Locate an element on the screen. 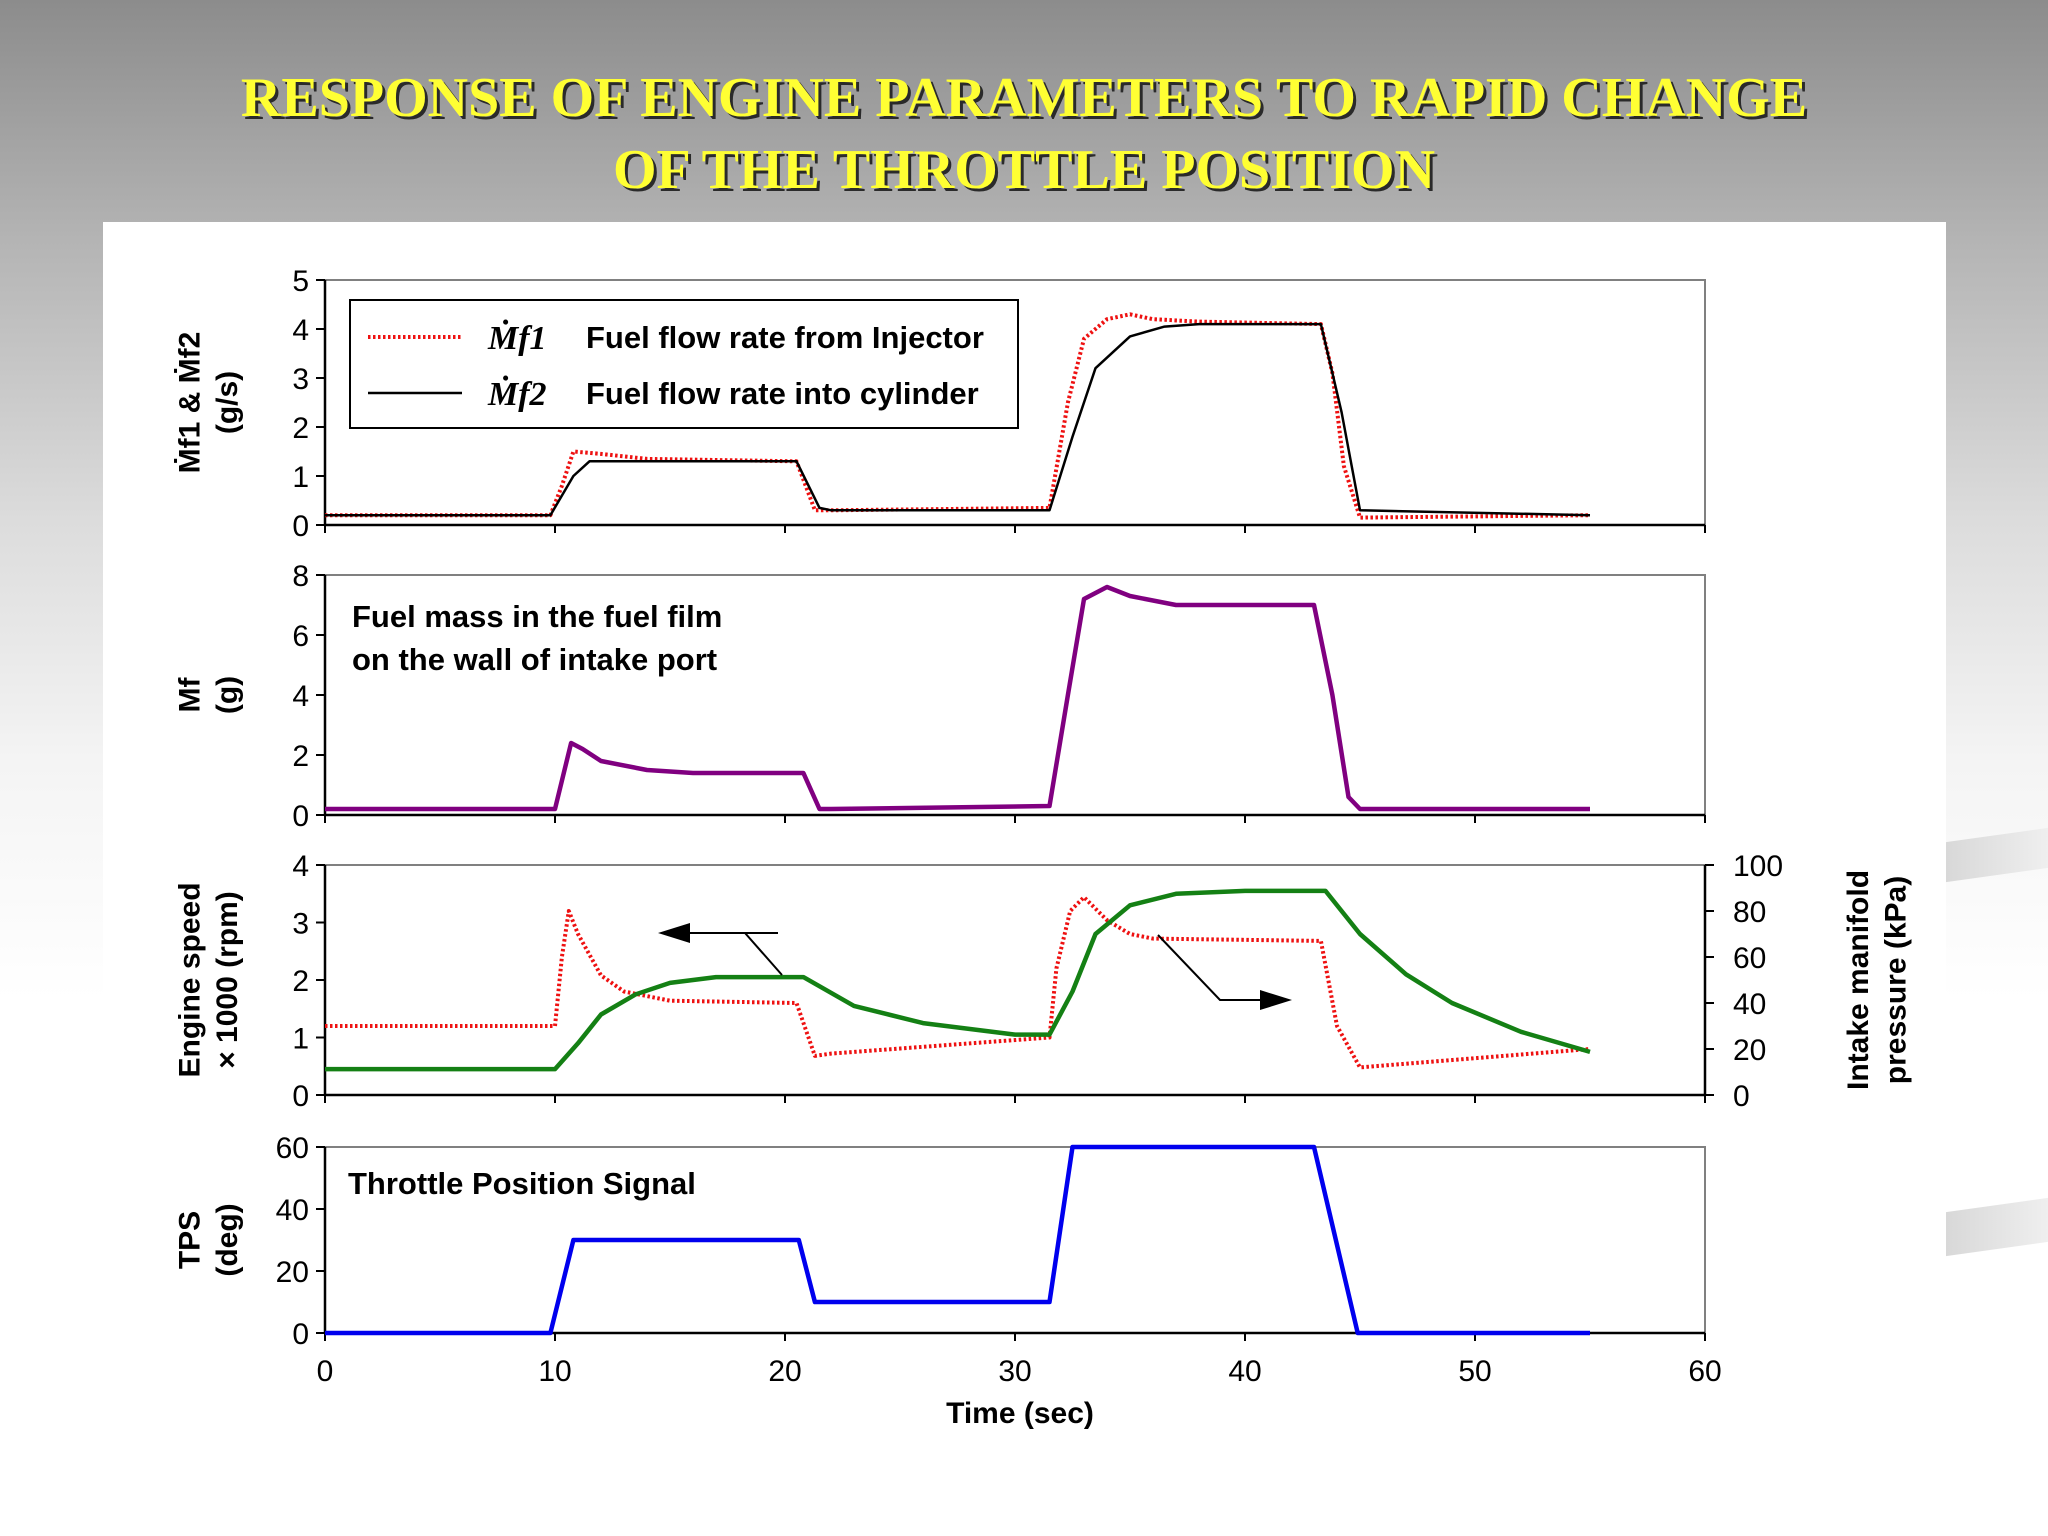 The width and height of the screenshot is (2048, 1536). y-axis-title-unit: × 1000 (rpm) is located at coordinates (227, 980).